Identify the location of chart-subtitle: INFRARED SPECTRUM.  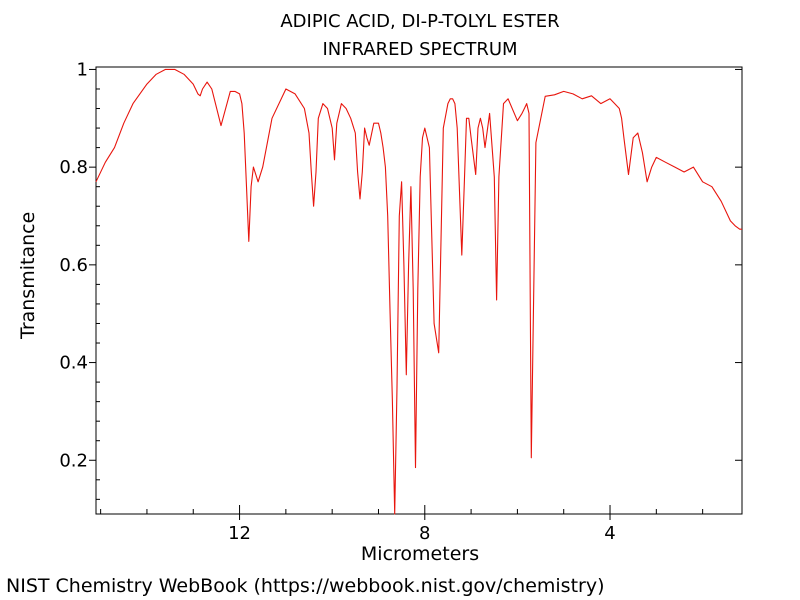
(420, 49).